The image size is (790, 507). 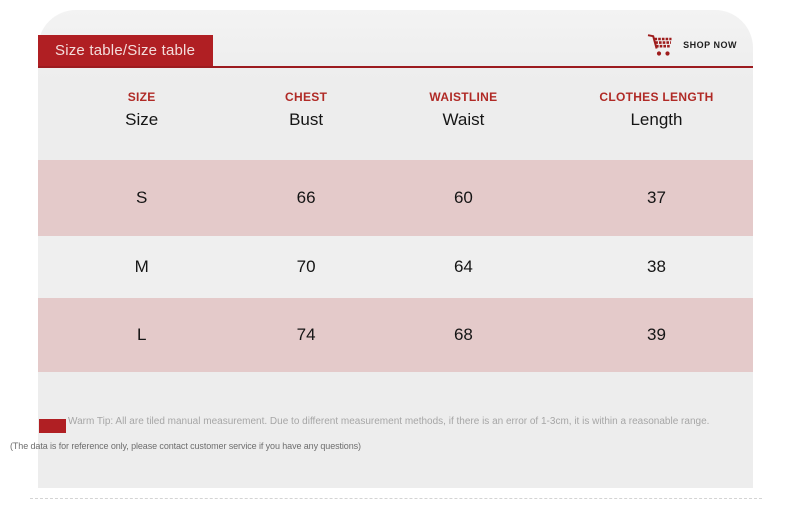 I want to click on header-col-waist-caps: WAISTLINE, so click(x=463, y=97).